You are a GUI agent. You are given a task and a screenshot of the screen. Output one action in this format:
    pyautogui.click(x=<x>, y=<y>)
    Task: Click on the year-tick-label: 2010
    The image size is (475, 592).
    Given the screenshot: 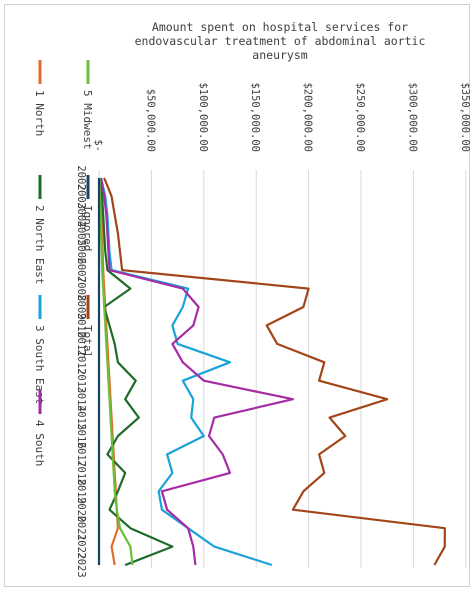 What is the action you would take?
    pyautogui.click(x=81, y=325)
    